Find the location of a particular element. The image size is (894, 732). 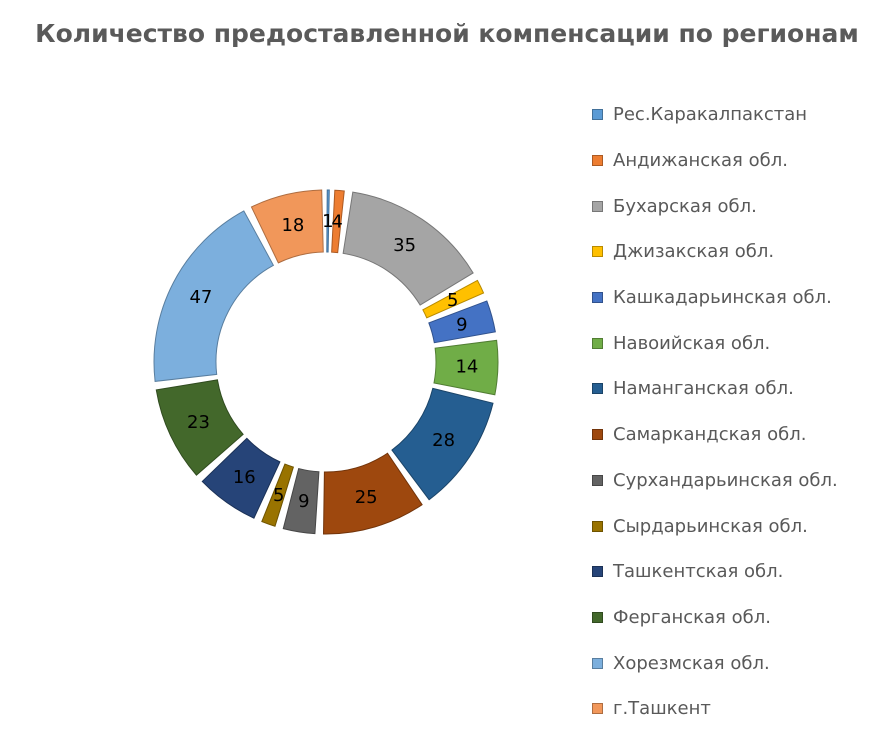

legend-item: Навоийская обл. is located at coordinates (742, 343).